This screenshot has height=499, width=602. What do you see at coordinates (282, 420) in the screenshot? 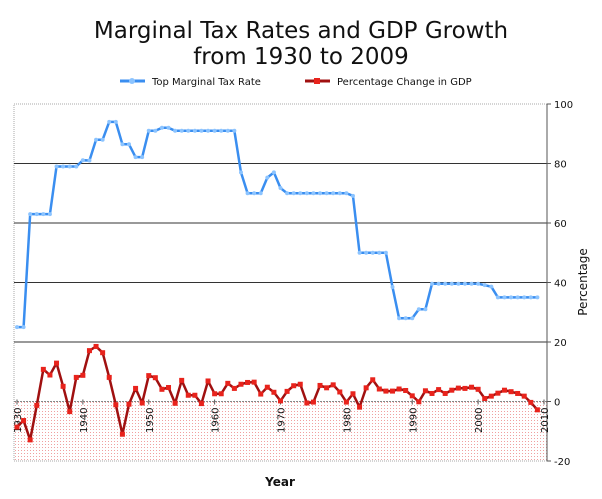
I see `x-tick-label: 1970` at bounding box center [282, 420].